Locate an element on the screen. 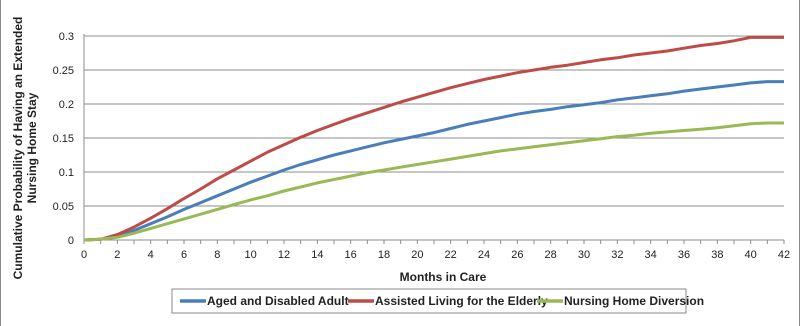  x-tick-label: 8 is located at coordinates (217, 255).